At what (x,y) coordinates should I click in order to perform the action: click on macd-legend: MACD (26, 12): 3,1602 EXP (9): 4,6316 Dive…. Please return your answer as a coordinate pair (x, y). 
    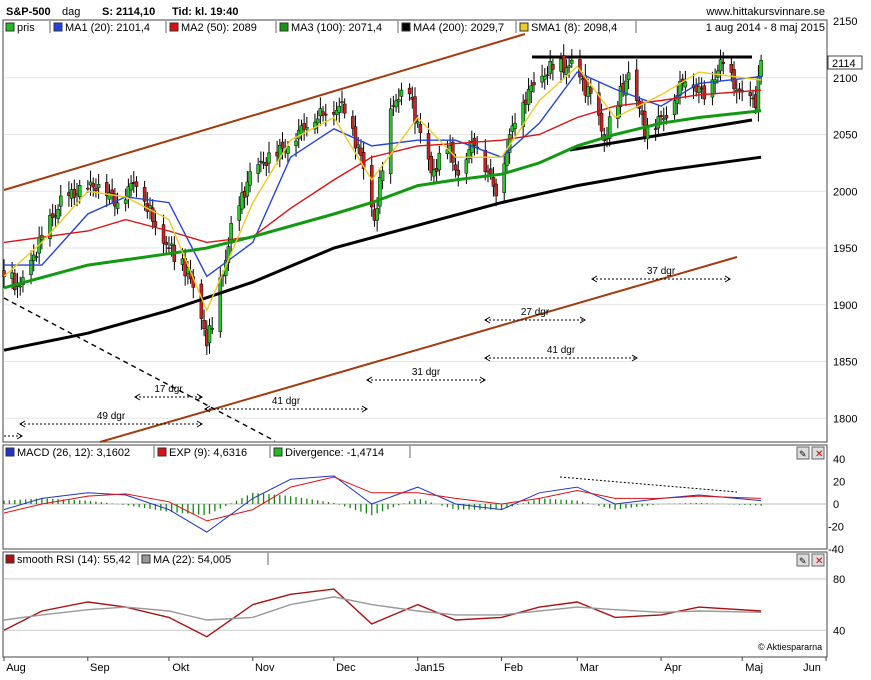
    Looking at the image, I should click on (208, 452).